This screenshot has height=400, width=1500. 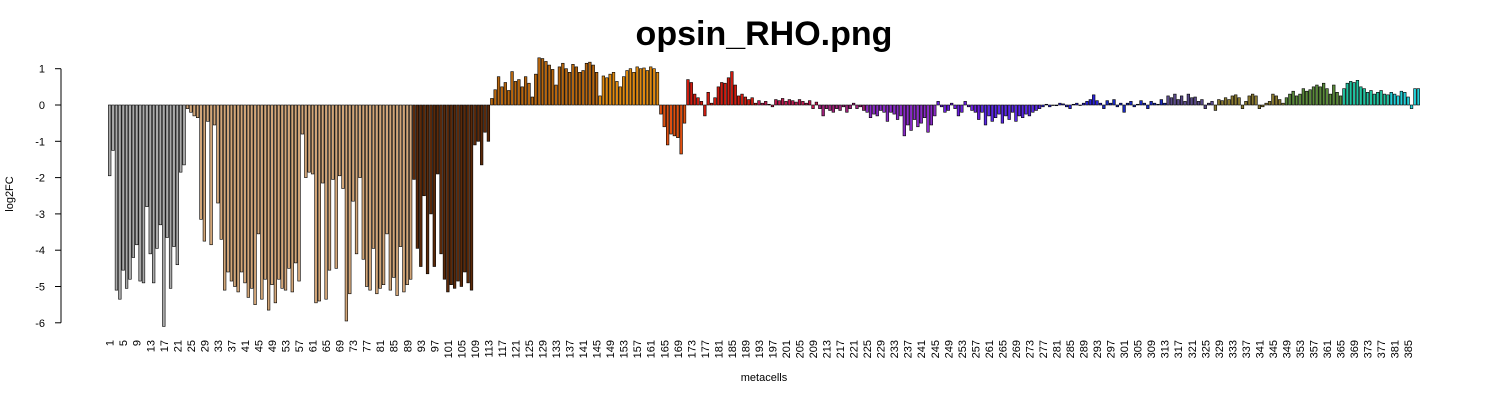 I want to click on y-tick-label: -4, so click(x=40, y=251).